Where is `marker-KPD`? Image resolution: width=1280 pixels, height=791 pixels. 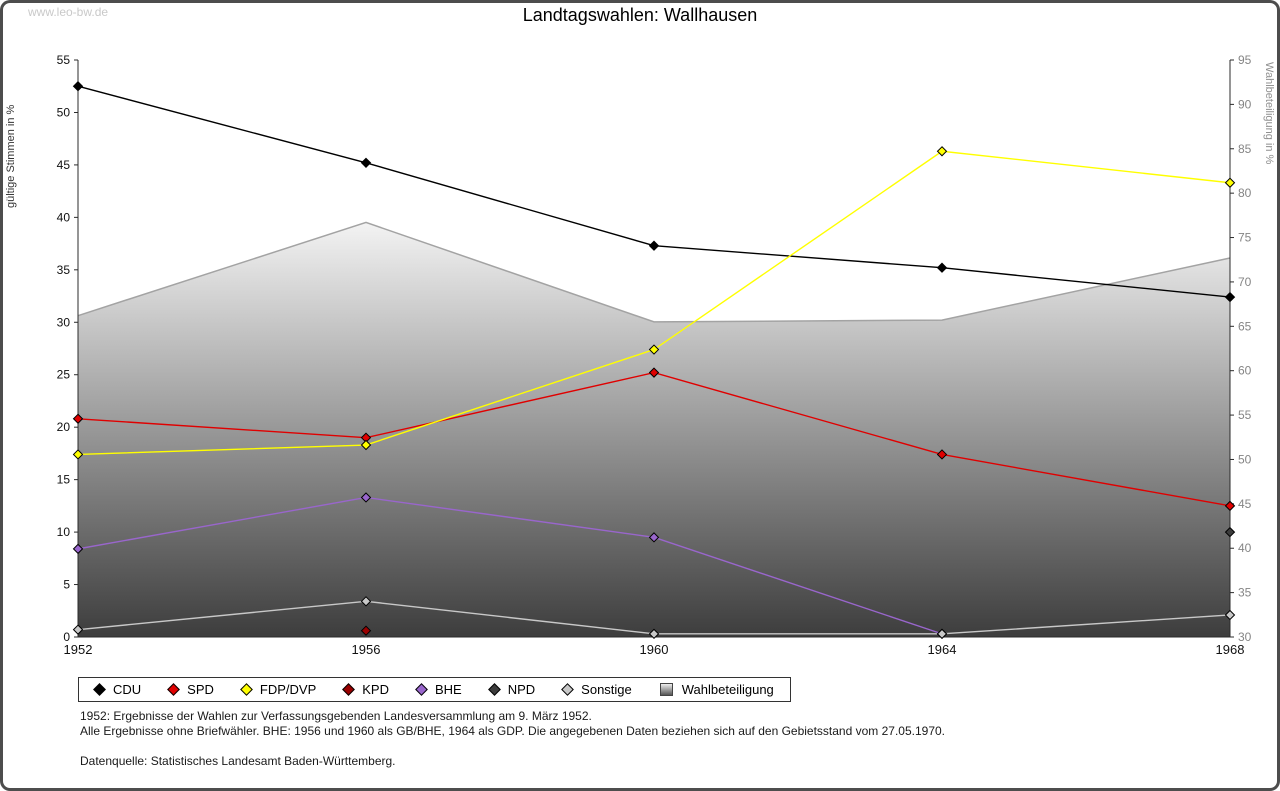 marker-KPD is located at coordinates (366, 630).